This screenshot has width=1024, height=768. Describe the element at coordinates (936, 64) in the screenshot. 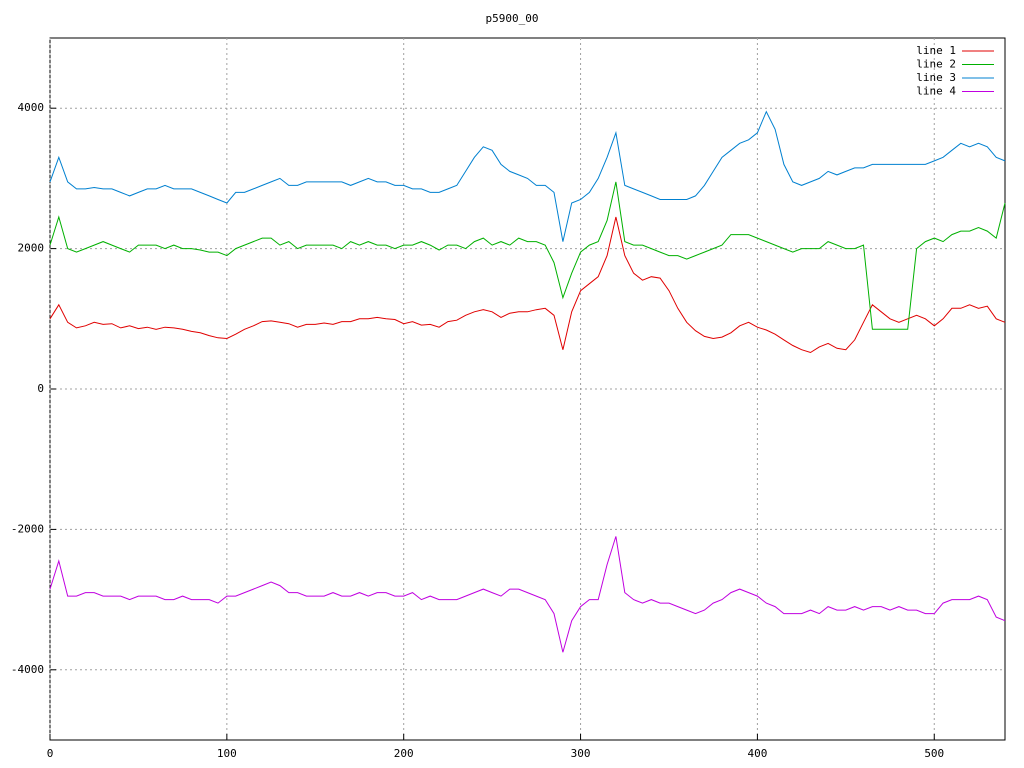

I see `legend-label: line 2` at that location.